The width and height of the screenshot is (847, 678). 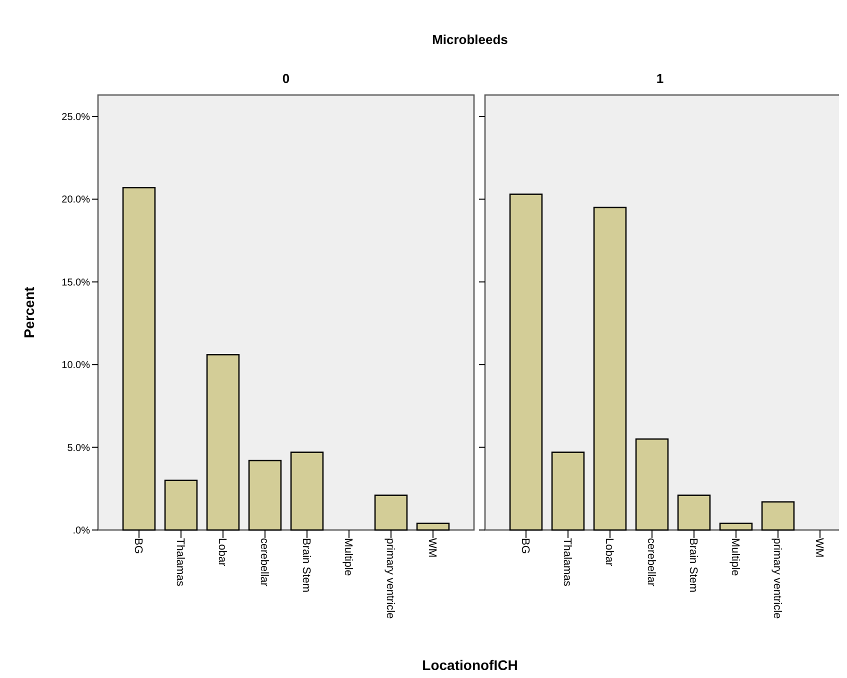 I want to click on chart-title: Microbleeds, so click(x=470, y=39).